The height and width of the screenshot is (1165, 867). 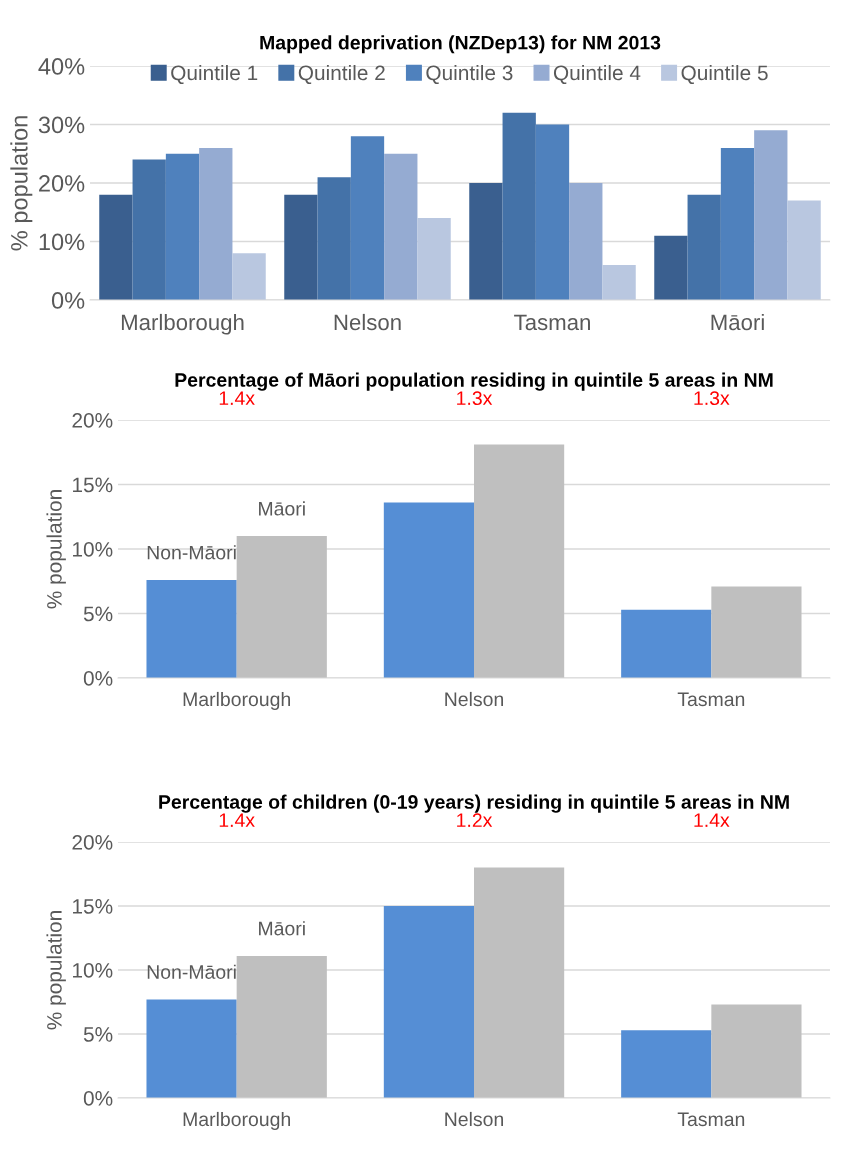 I want to click on legend-label: Quintile 4, so click(x=597, y=74).